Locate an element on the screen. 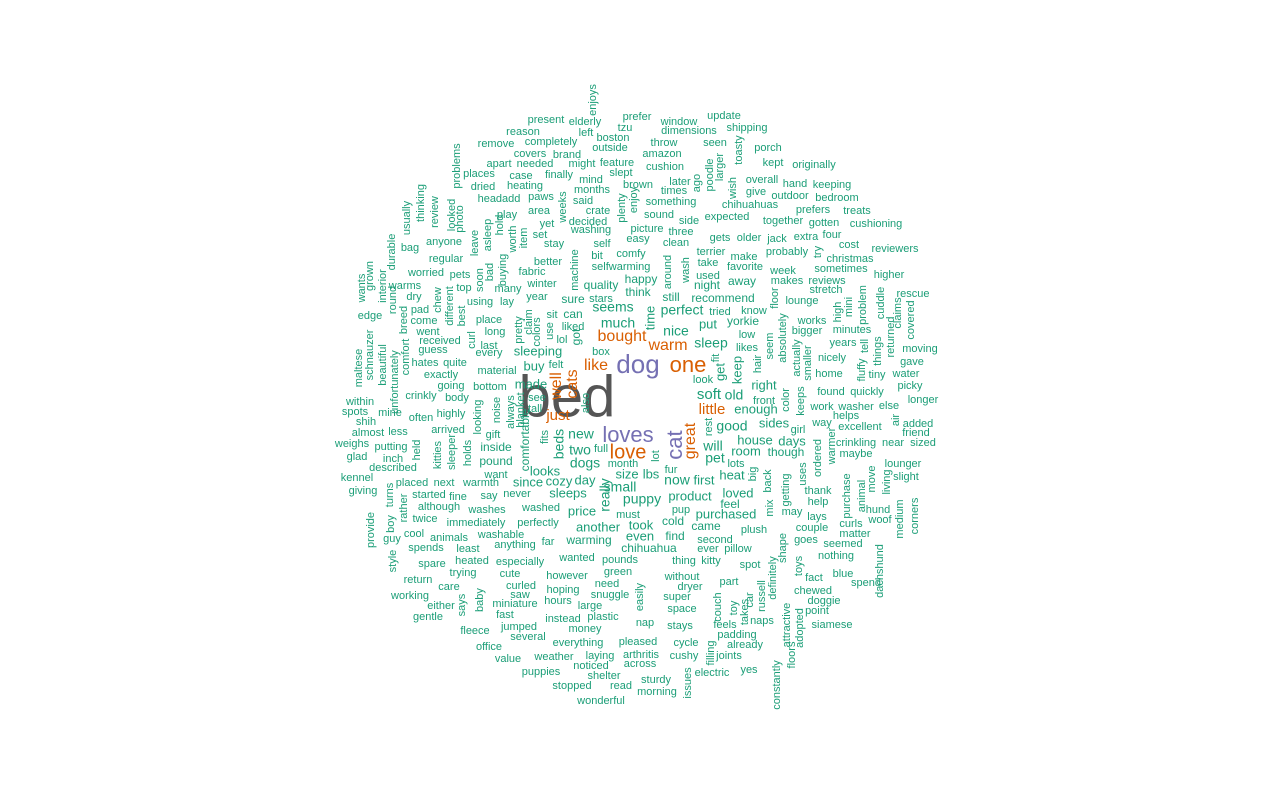 This screenshot has height=800, width=1280. word-easy: easy is located at coordinates (638, 239).